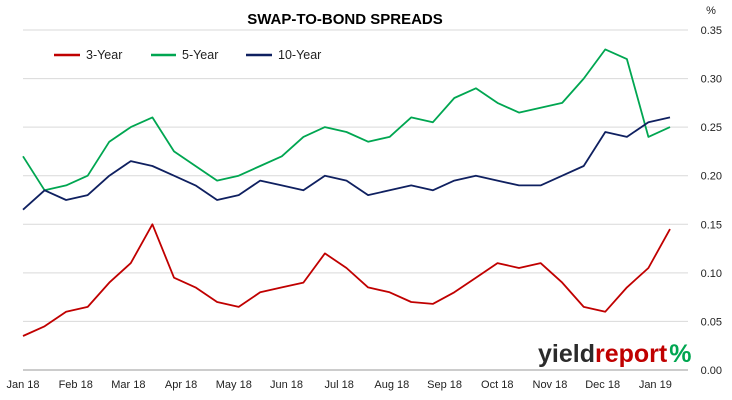  Describe the element at coordinates (711, 80) in the screenshot. I see `y-tick-label: 0.30` at that location.